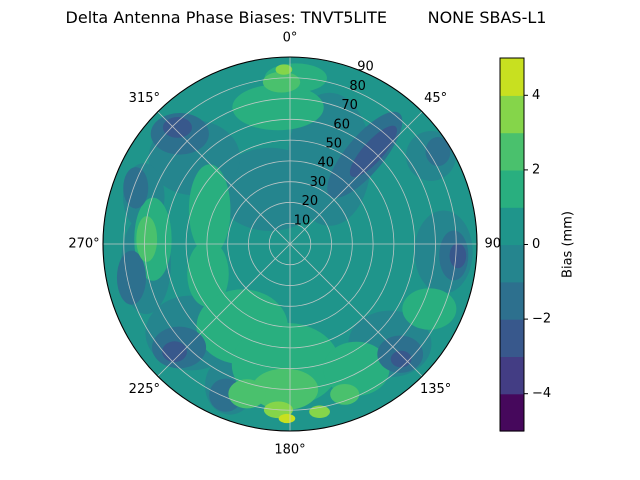 Image resolution: width=640 pixels, height=480 pixels. What do you see at coordinates (349, 105) in the screenshot?
I see `radial-tick-label: 70` at bounding box center [349, 105].